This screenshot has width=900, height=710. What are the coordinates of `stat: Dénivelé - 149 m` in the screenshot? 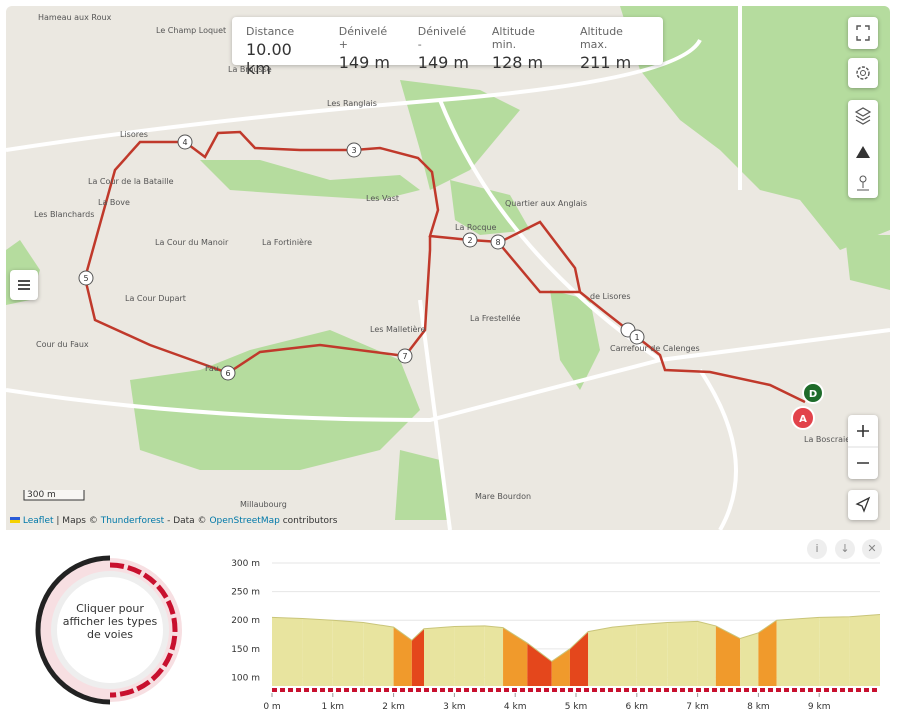 It's located at (443, 44).